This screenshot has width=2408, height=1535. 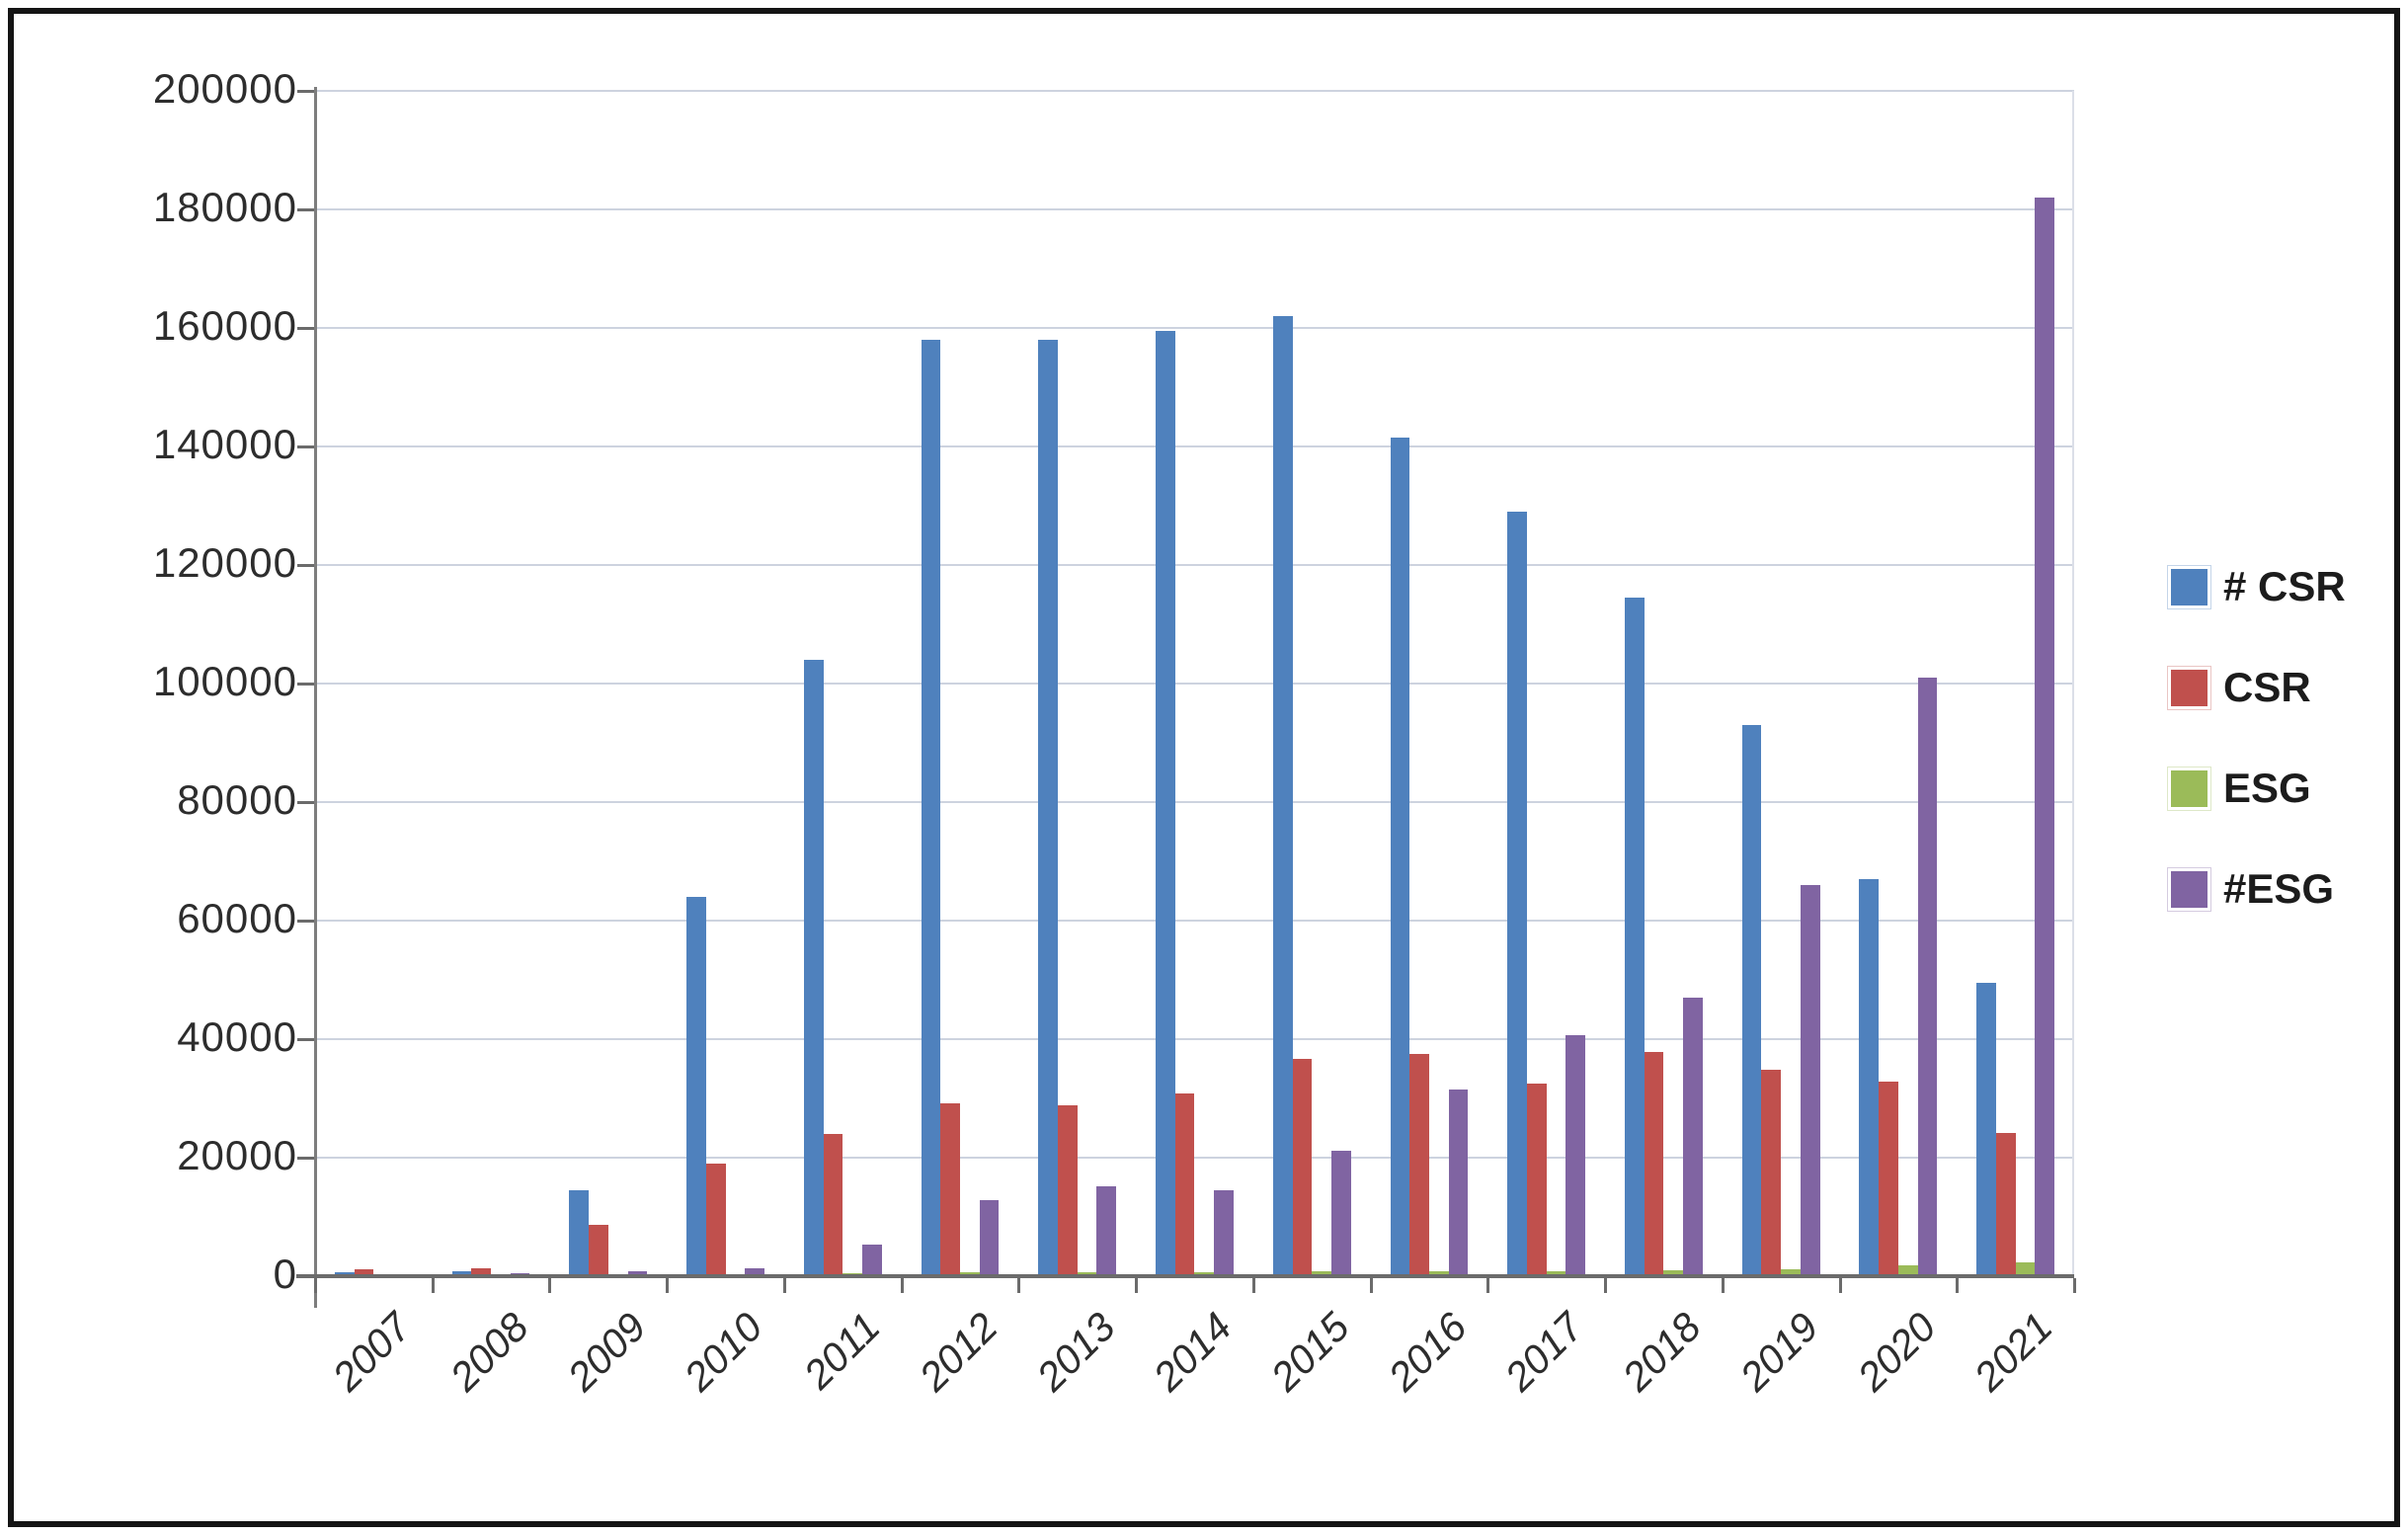 I want to click on bar-CSR-2018, so click(x=1654, y=1164).